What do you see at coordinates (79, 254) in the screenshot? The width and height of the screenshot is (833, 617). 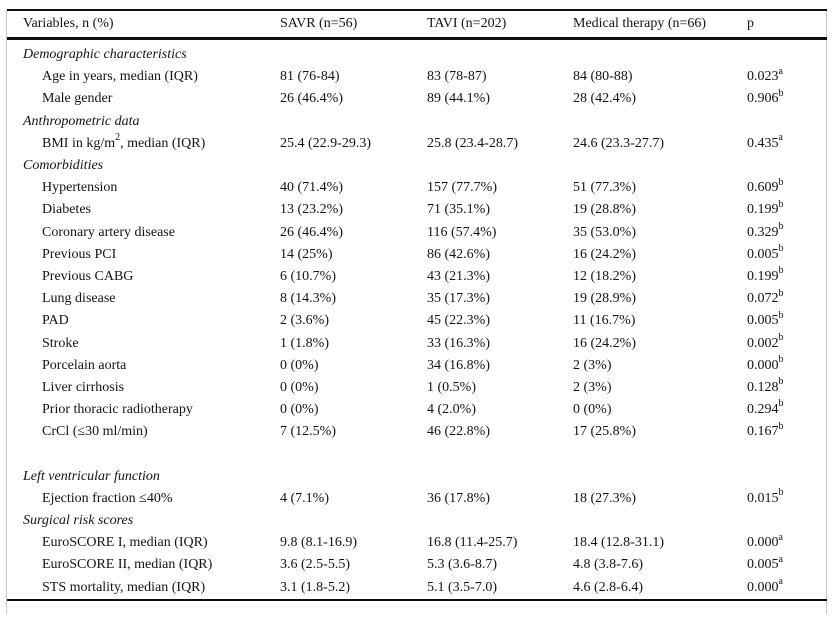 I see `row-label: Previous PCI` at bounding box center [79, 254].